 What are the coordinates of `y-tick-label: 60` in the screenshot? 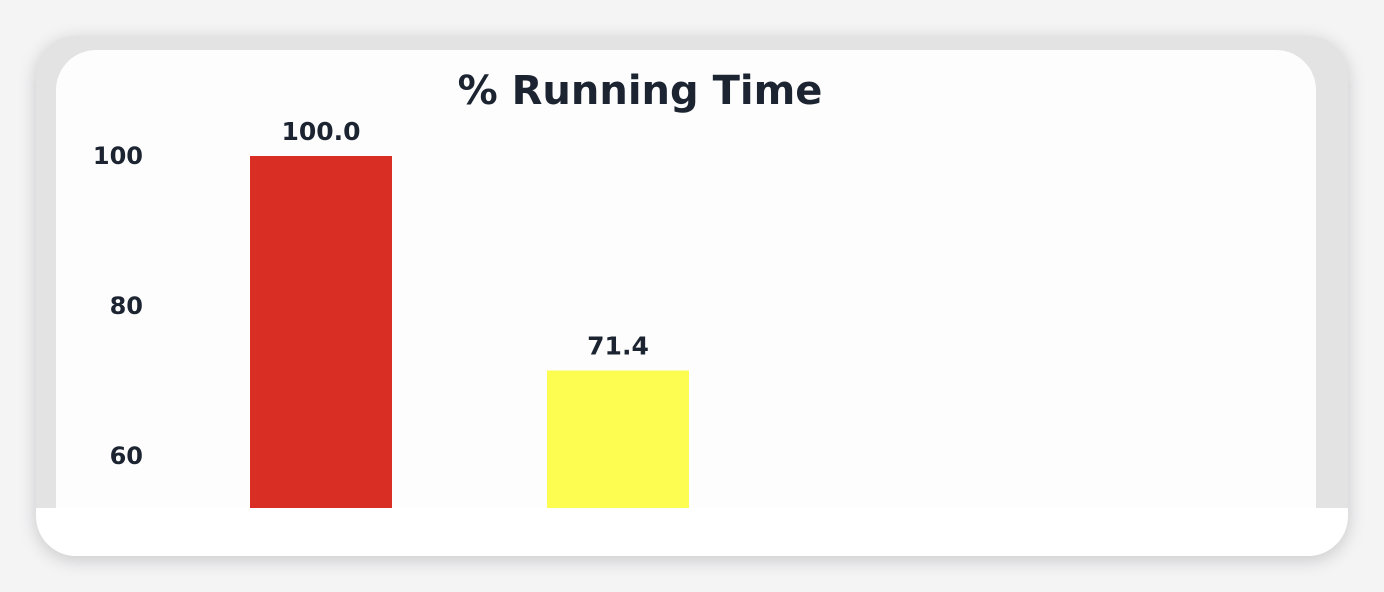 It's located at (126, 456).